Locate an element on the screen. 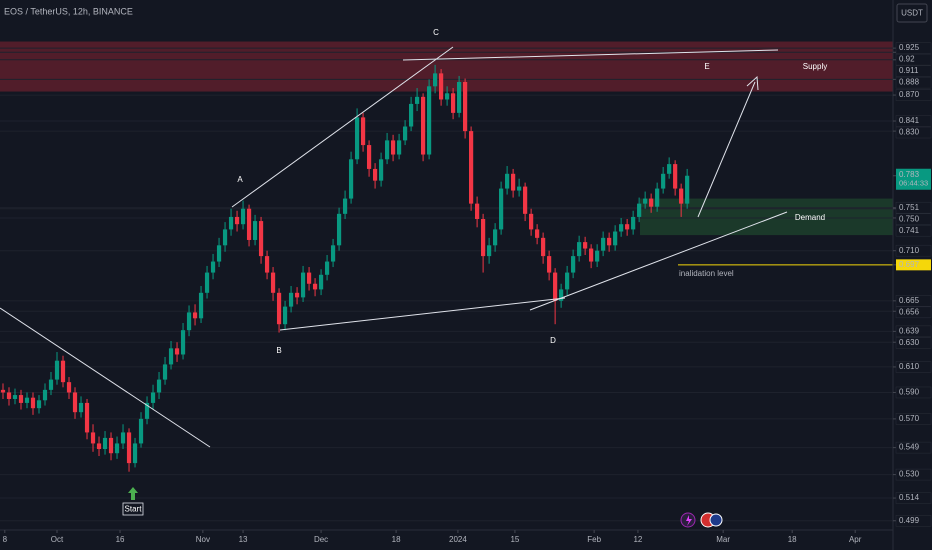  start-box is located at coordinates (133, 509).